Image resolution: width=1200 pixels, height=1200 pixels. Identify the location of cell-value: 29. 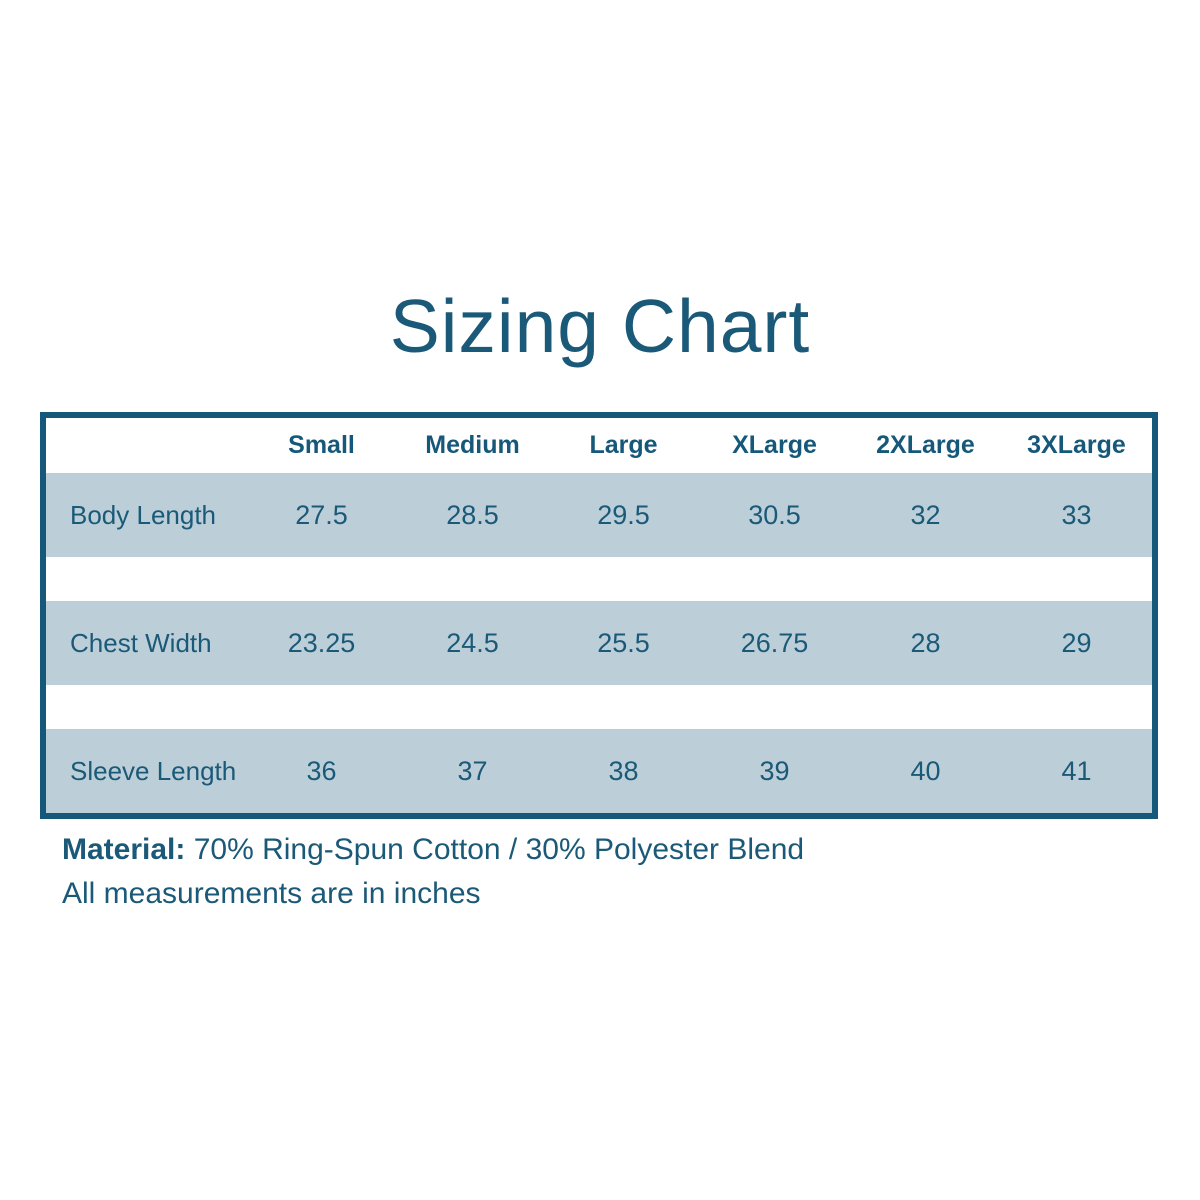
(1076, 642).